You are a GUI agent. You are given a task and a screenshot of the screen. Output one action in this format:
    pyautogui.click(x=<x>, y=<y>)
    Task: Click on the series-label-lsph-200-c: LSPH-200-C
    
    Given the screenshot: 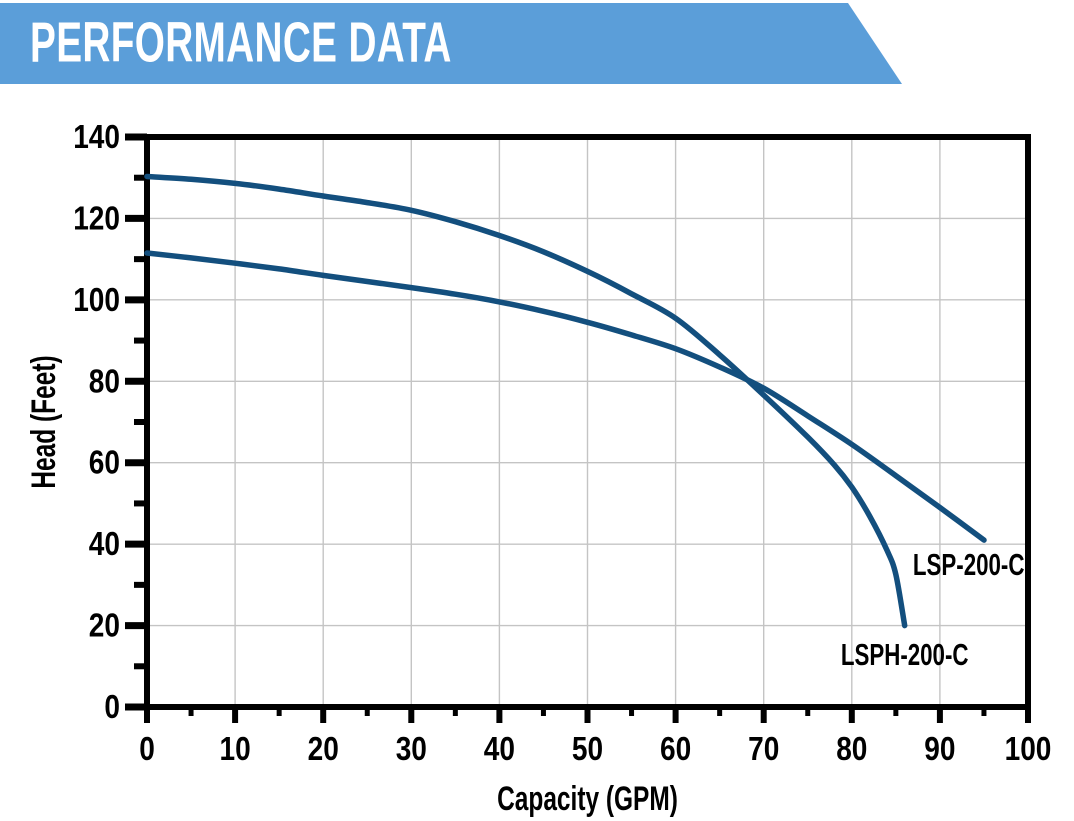 What is the action you would take?
    pyautogui.click(x=905, y=655)
    